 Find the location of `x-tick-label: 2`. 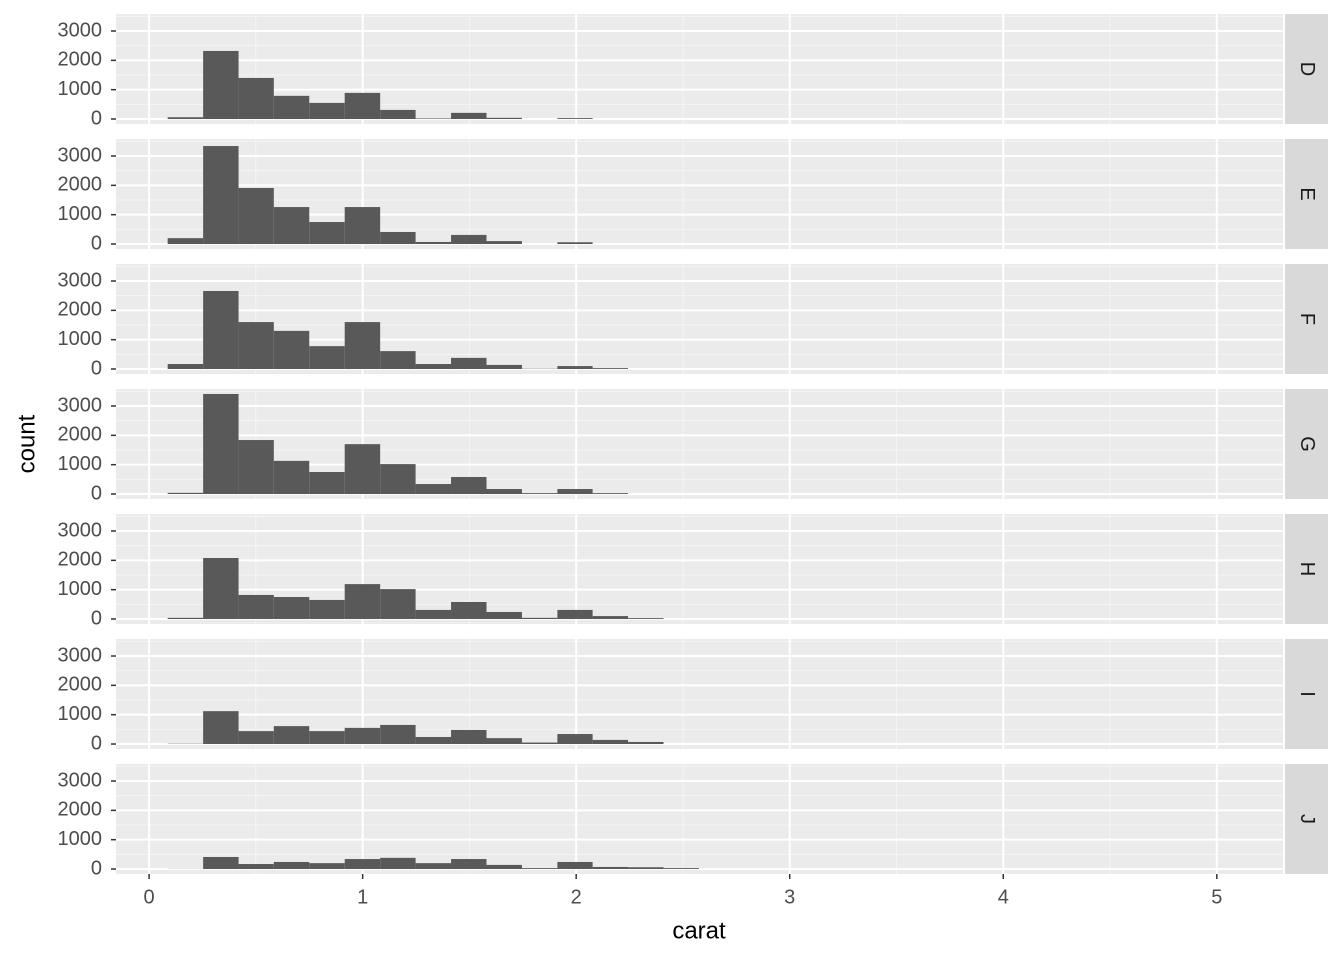

x-tick-label: 2 is located at coordinates (576, 897).